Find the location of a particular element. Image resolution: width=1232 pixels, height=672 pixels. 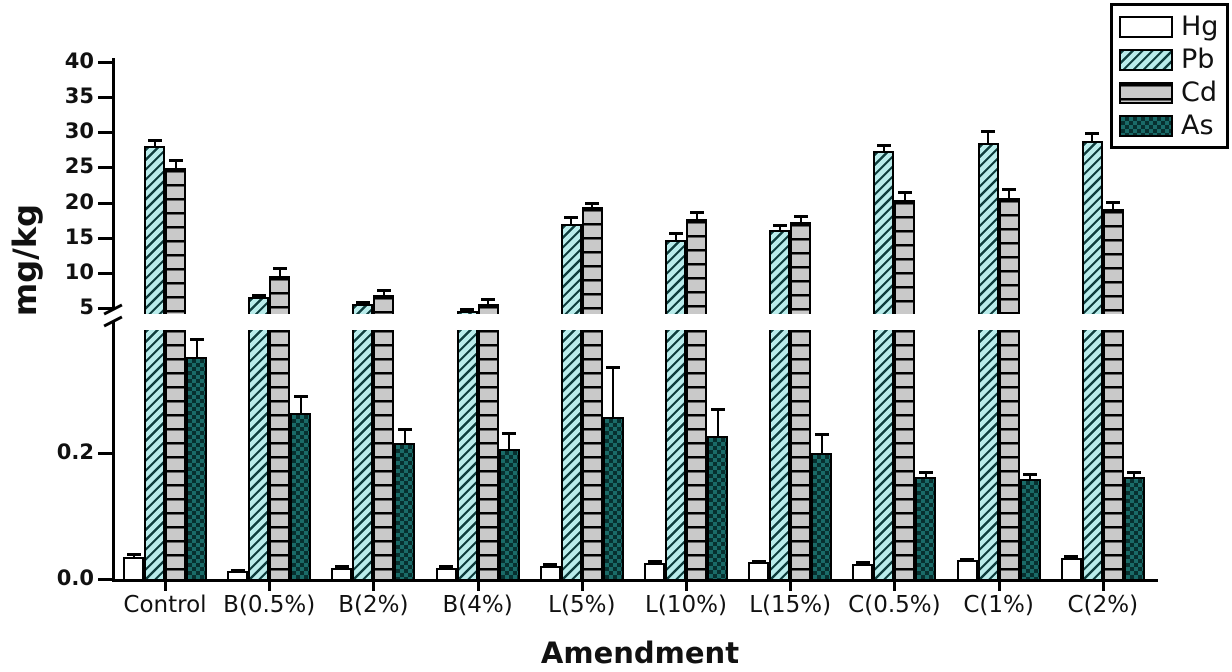

bar-pb-2-upper is located at coordinates (363, 309).